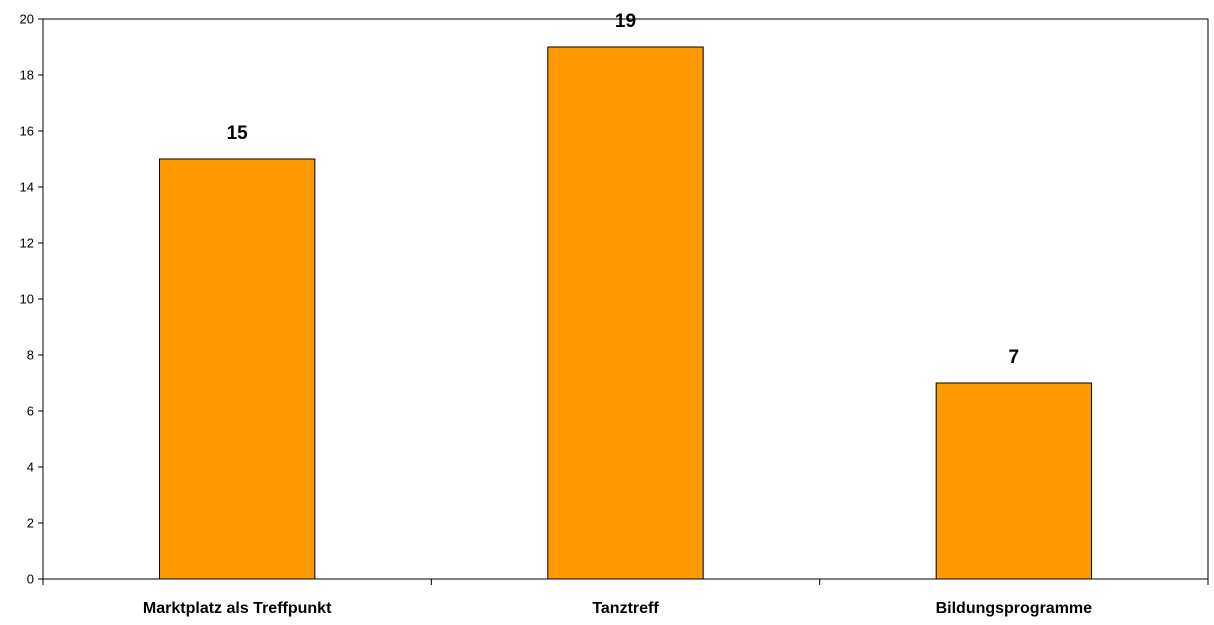 The image size is (1214, 625). What do you see at coordinates (30, 579) in the screenshot?
I see `y-tick-label: 0` at bounding box center [30, 579].